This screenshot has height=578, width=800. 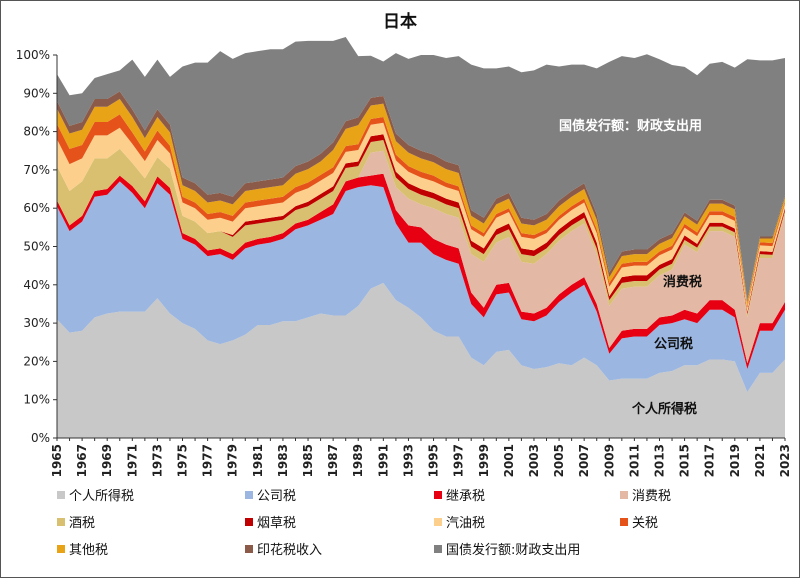 What do you see at coordinates (82, 460) in the screenshot?
I see `x-tick-label: 1967` at bounding box center [82, 460].